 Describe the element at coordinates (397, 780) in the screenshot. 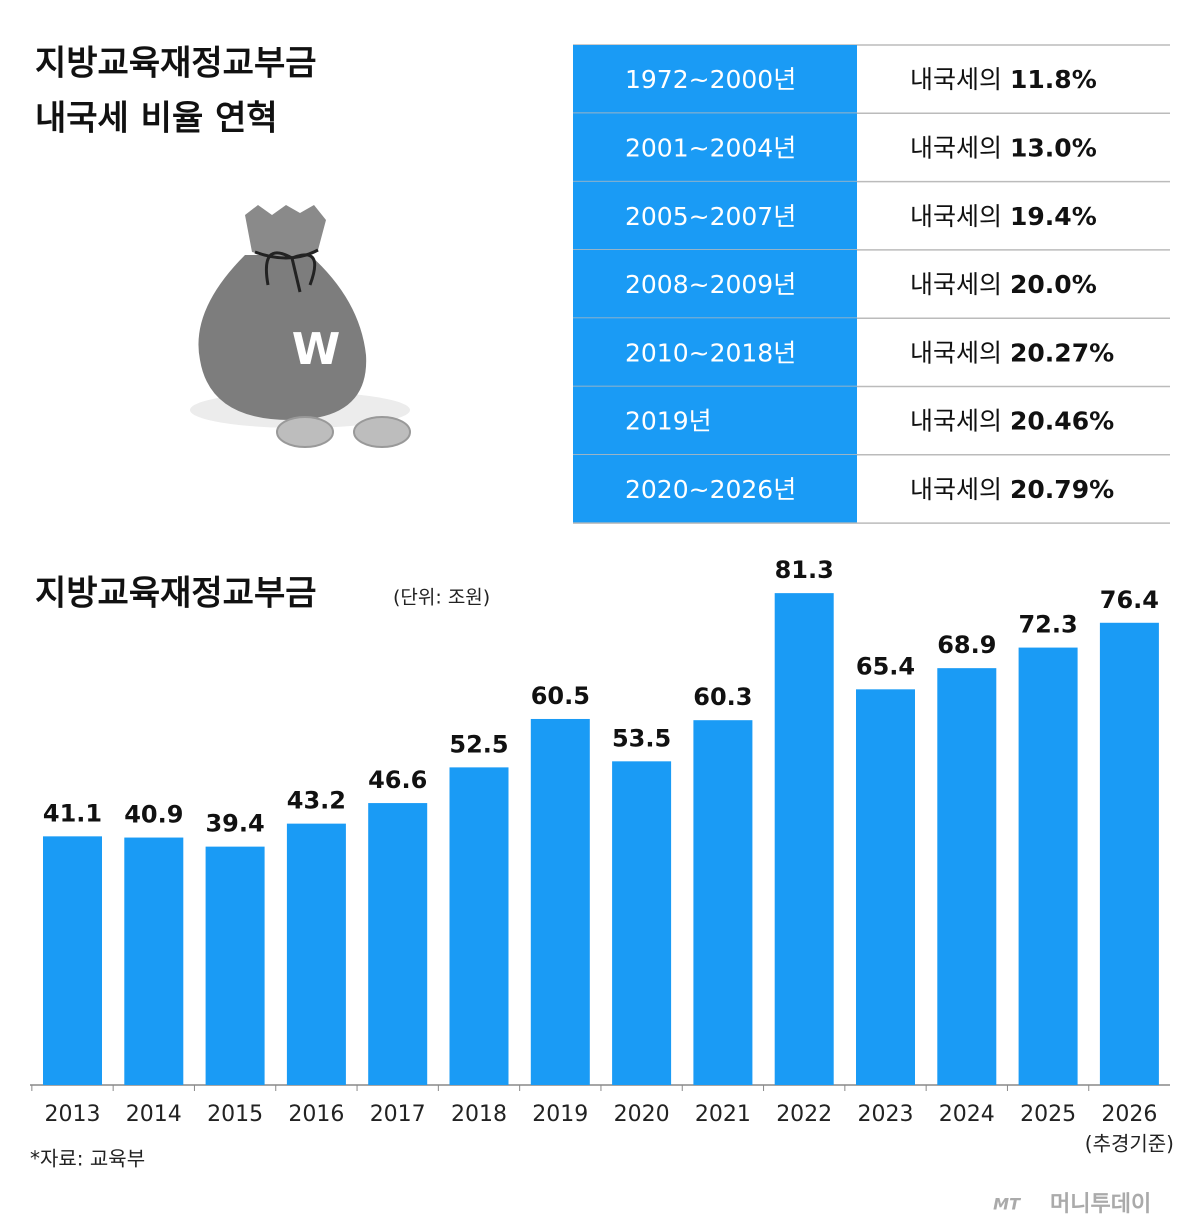

I see `value-label: 46.6` at that location.